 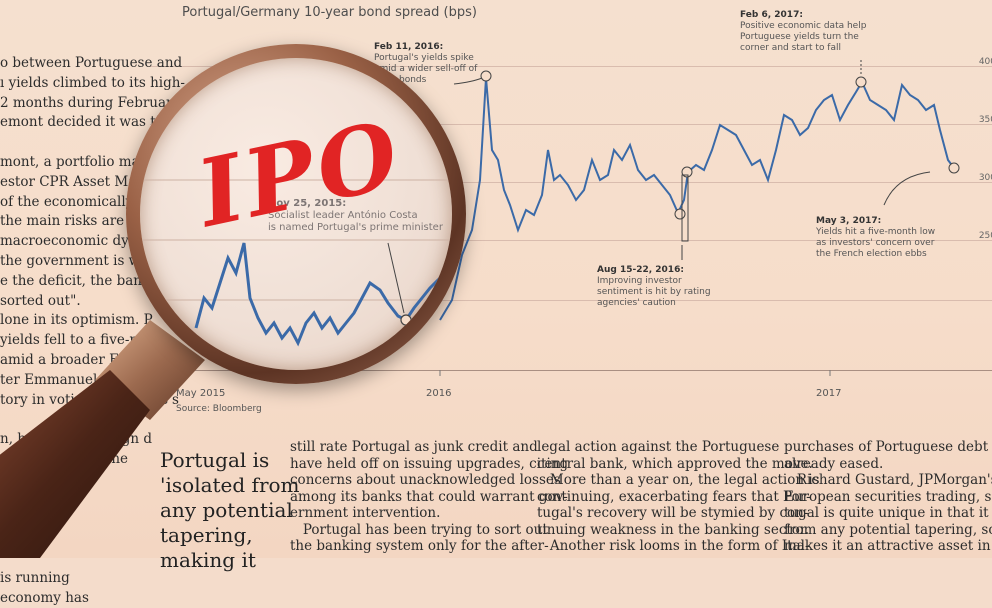 I want to click on y-tick-400: 400, so click(x=985, y=62).